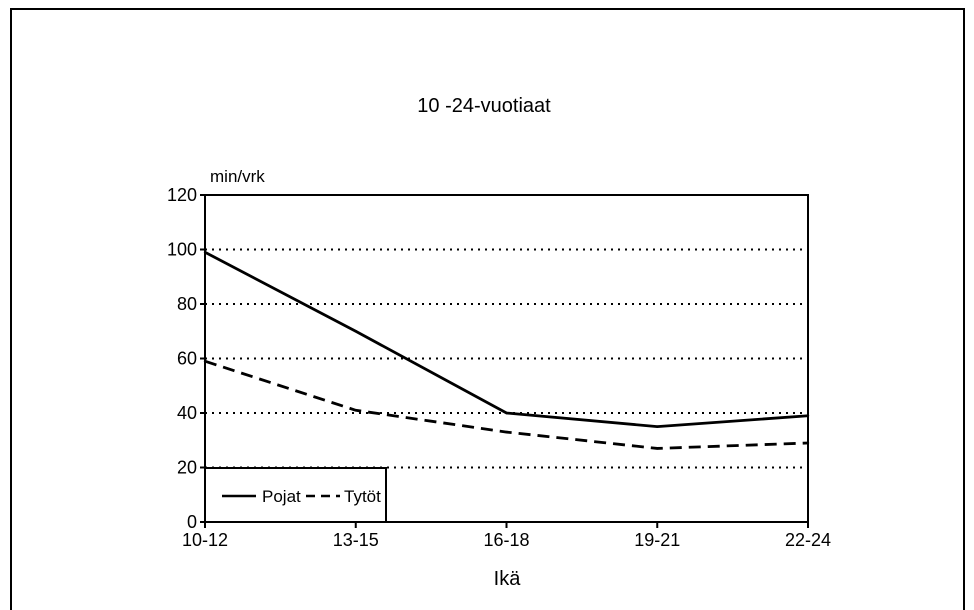  I want to click on y-tick-label-60: 60, so click(187, 359).